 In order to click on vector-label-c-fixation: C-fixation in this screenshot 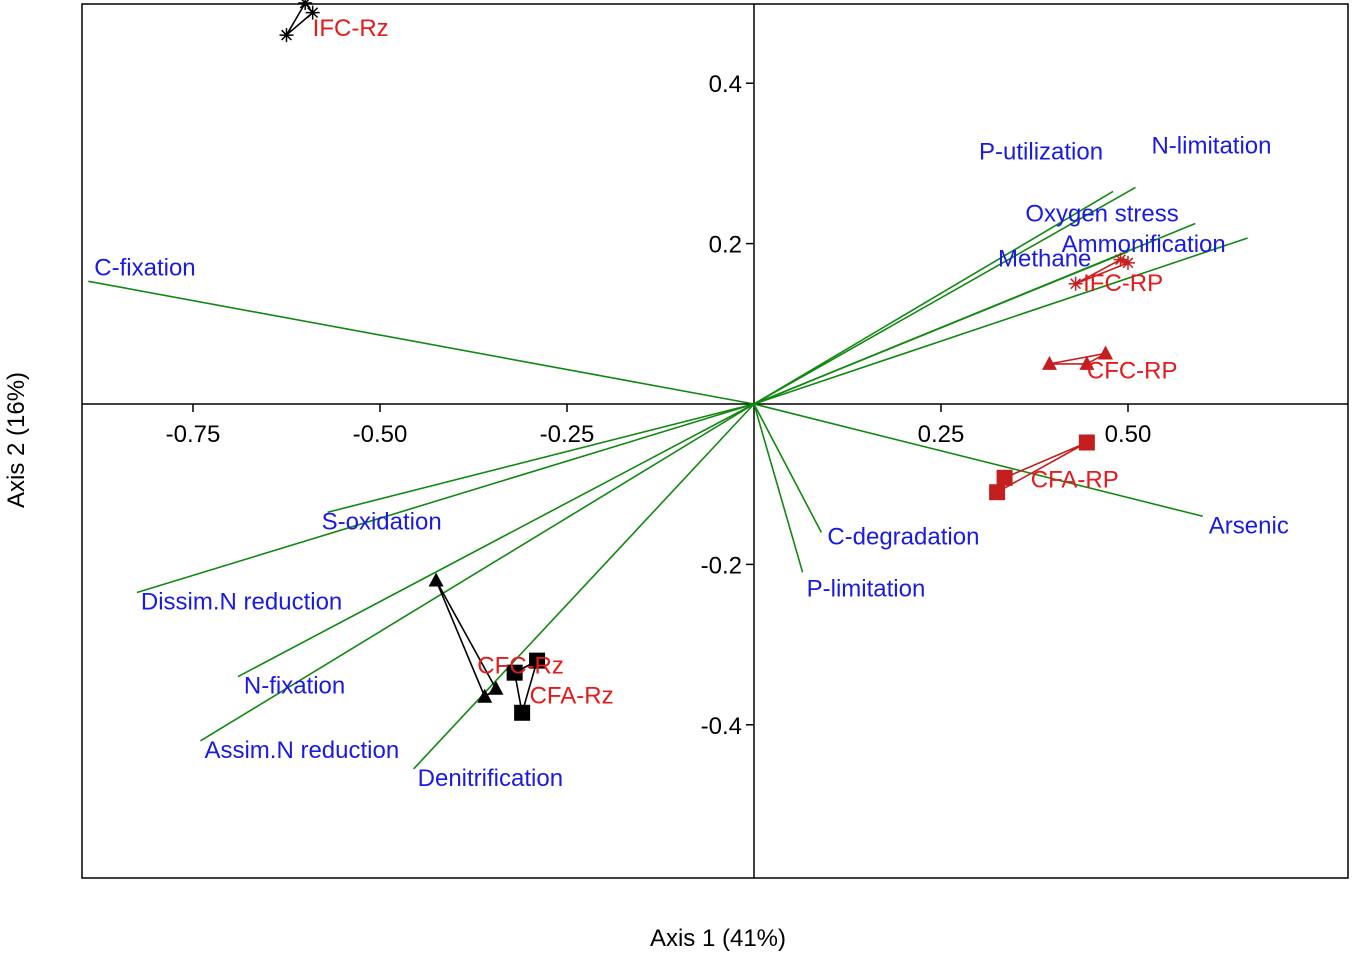, I will do `click(144, 267)`.